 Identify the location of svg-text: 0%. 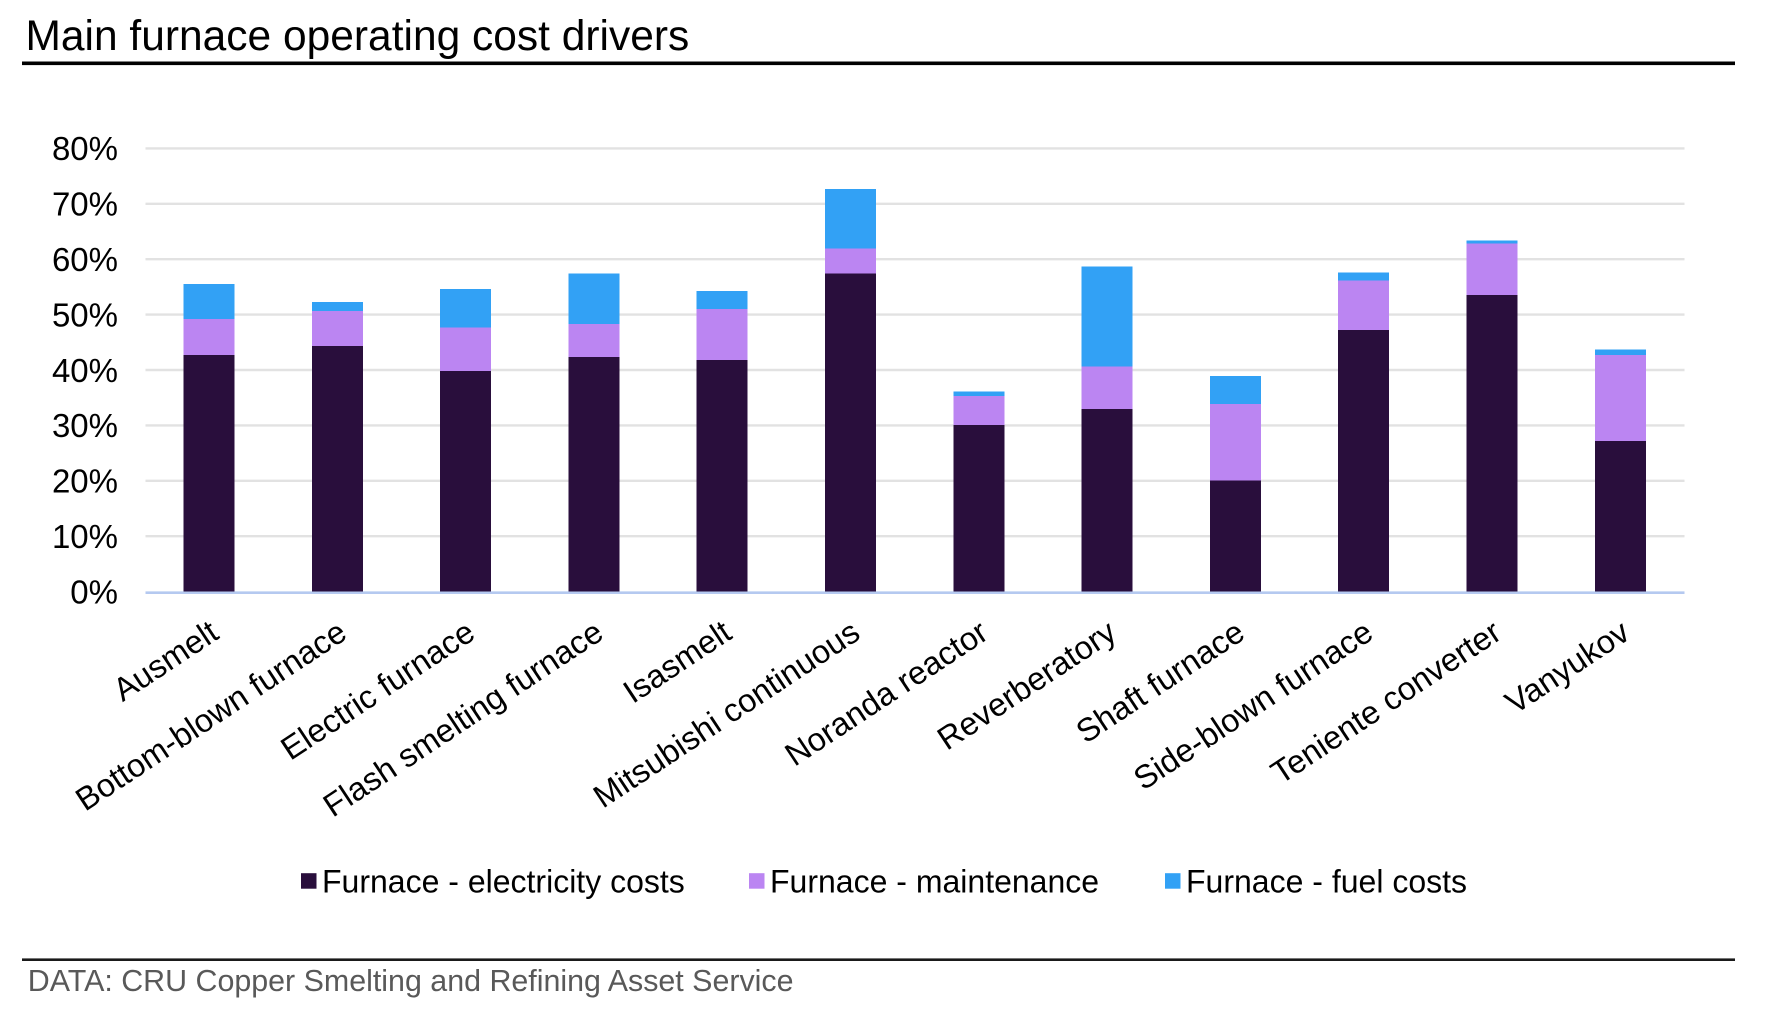
(94, 591).